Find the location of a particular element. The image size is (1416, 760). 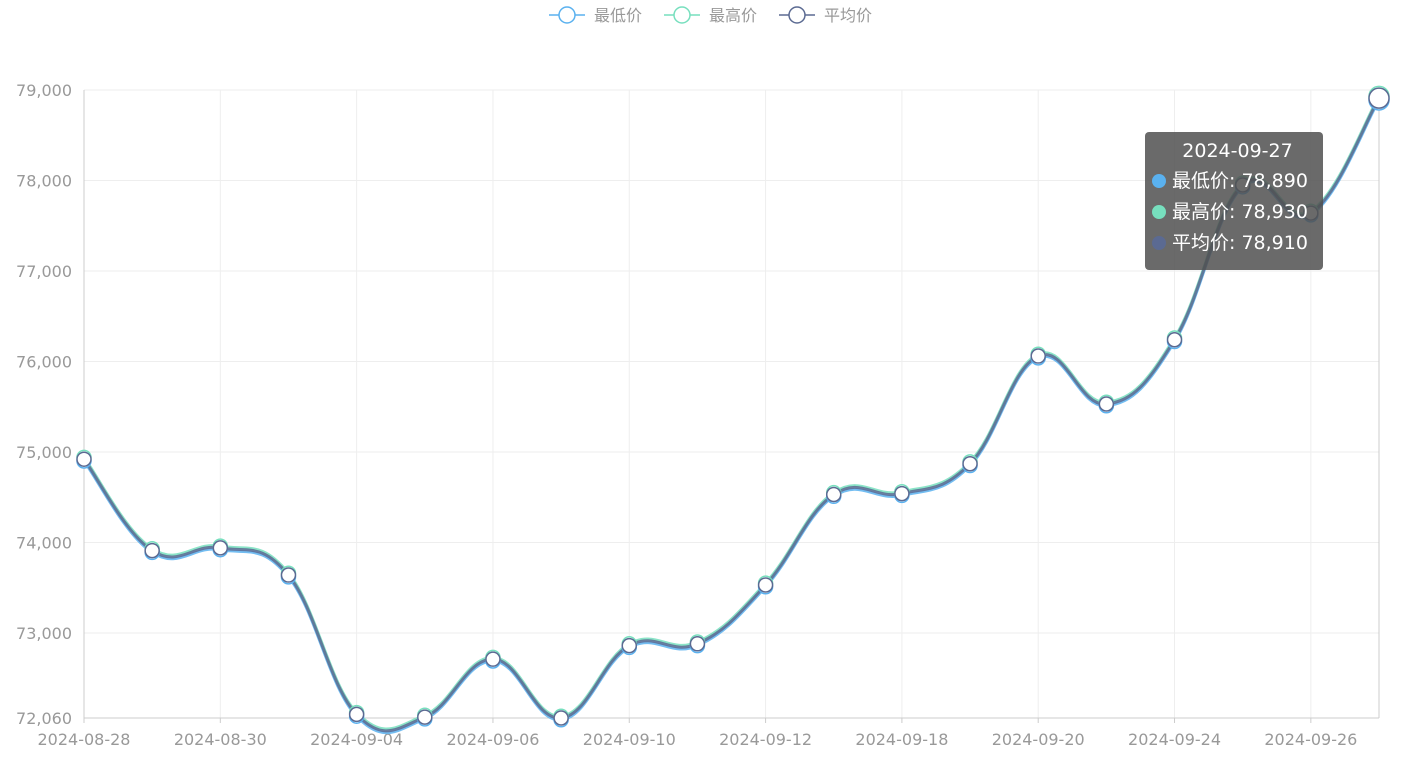

y-tick-label: 78,000 is located at coordinates (44, 180).